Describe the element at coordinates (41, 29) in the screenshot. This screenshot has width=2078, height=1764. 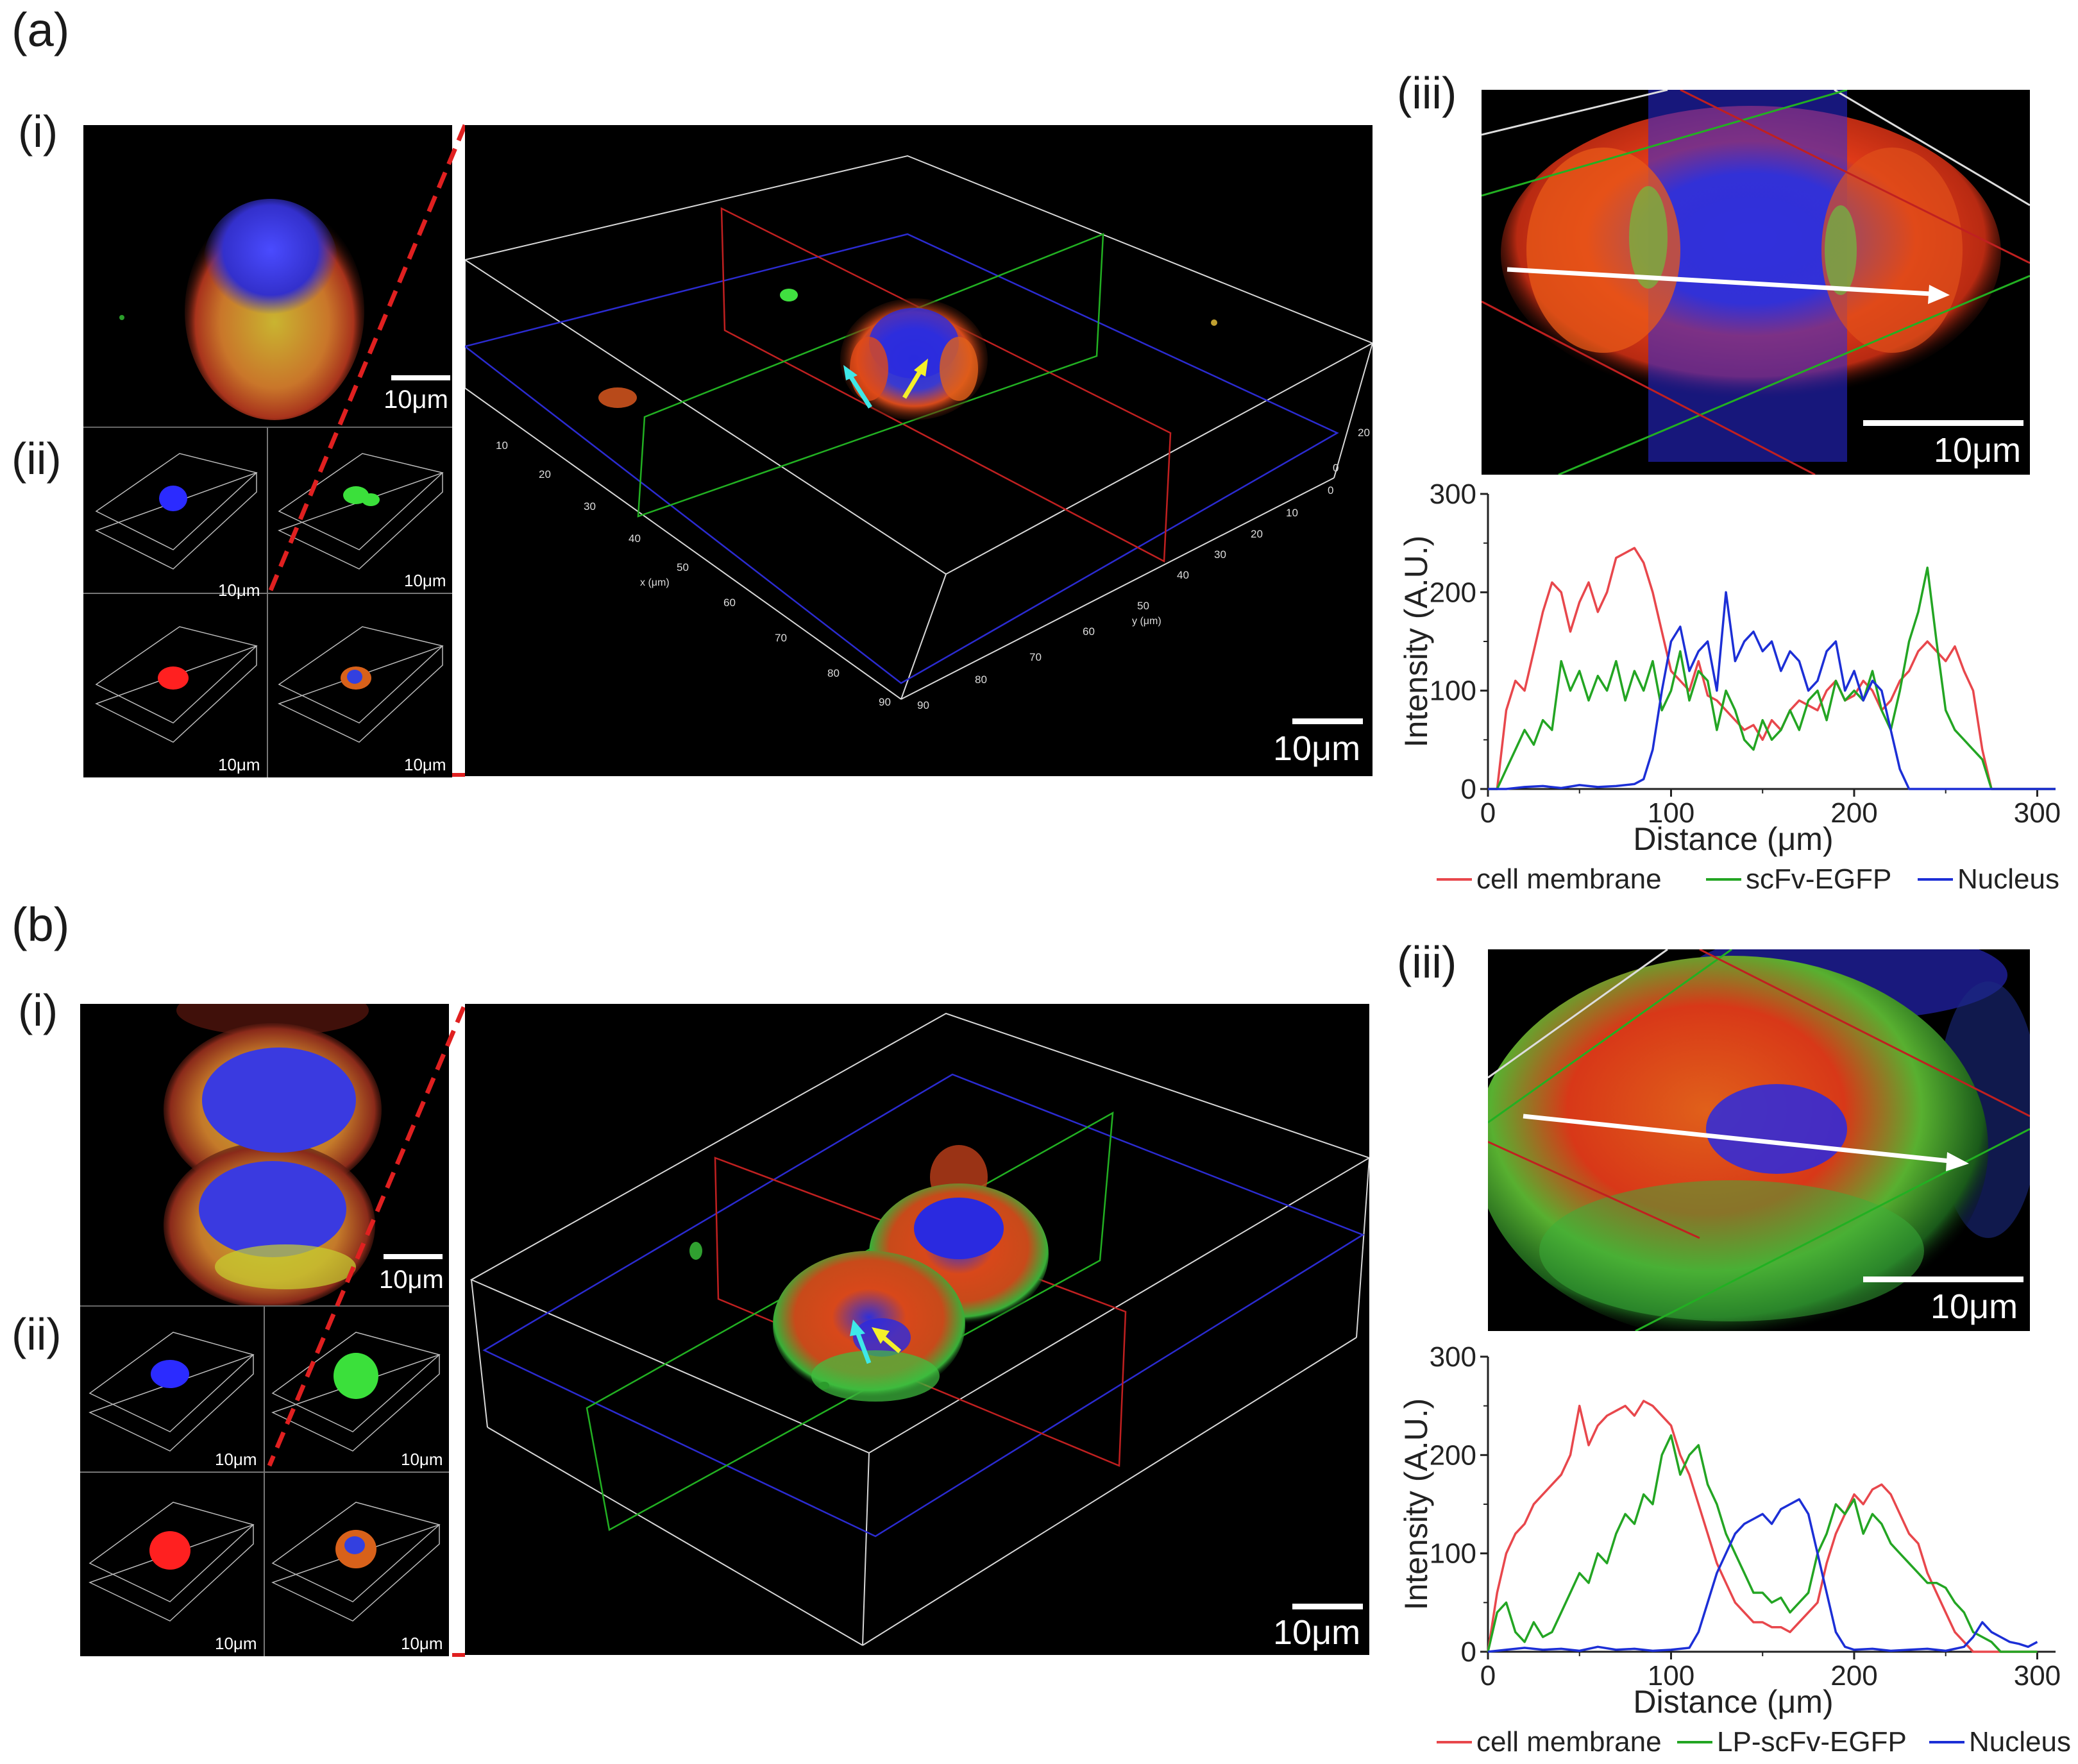
I see `panel-a-label: (a)` at that location.